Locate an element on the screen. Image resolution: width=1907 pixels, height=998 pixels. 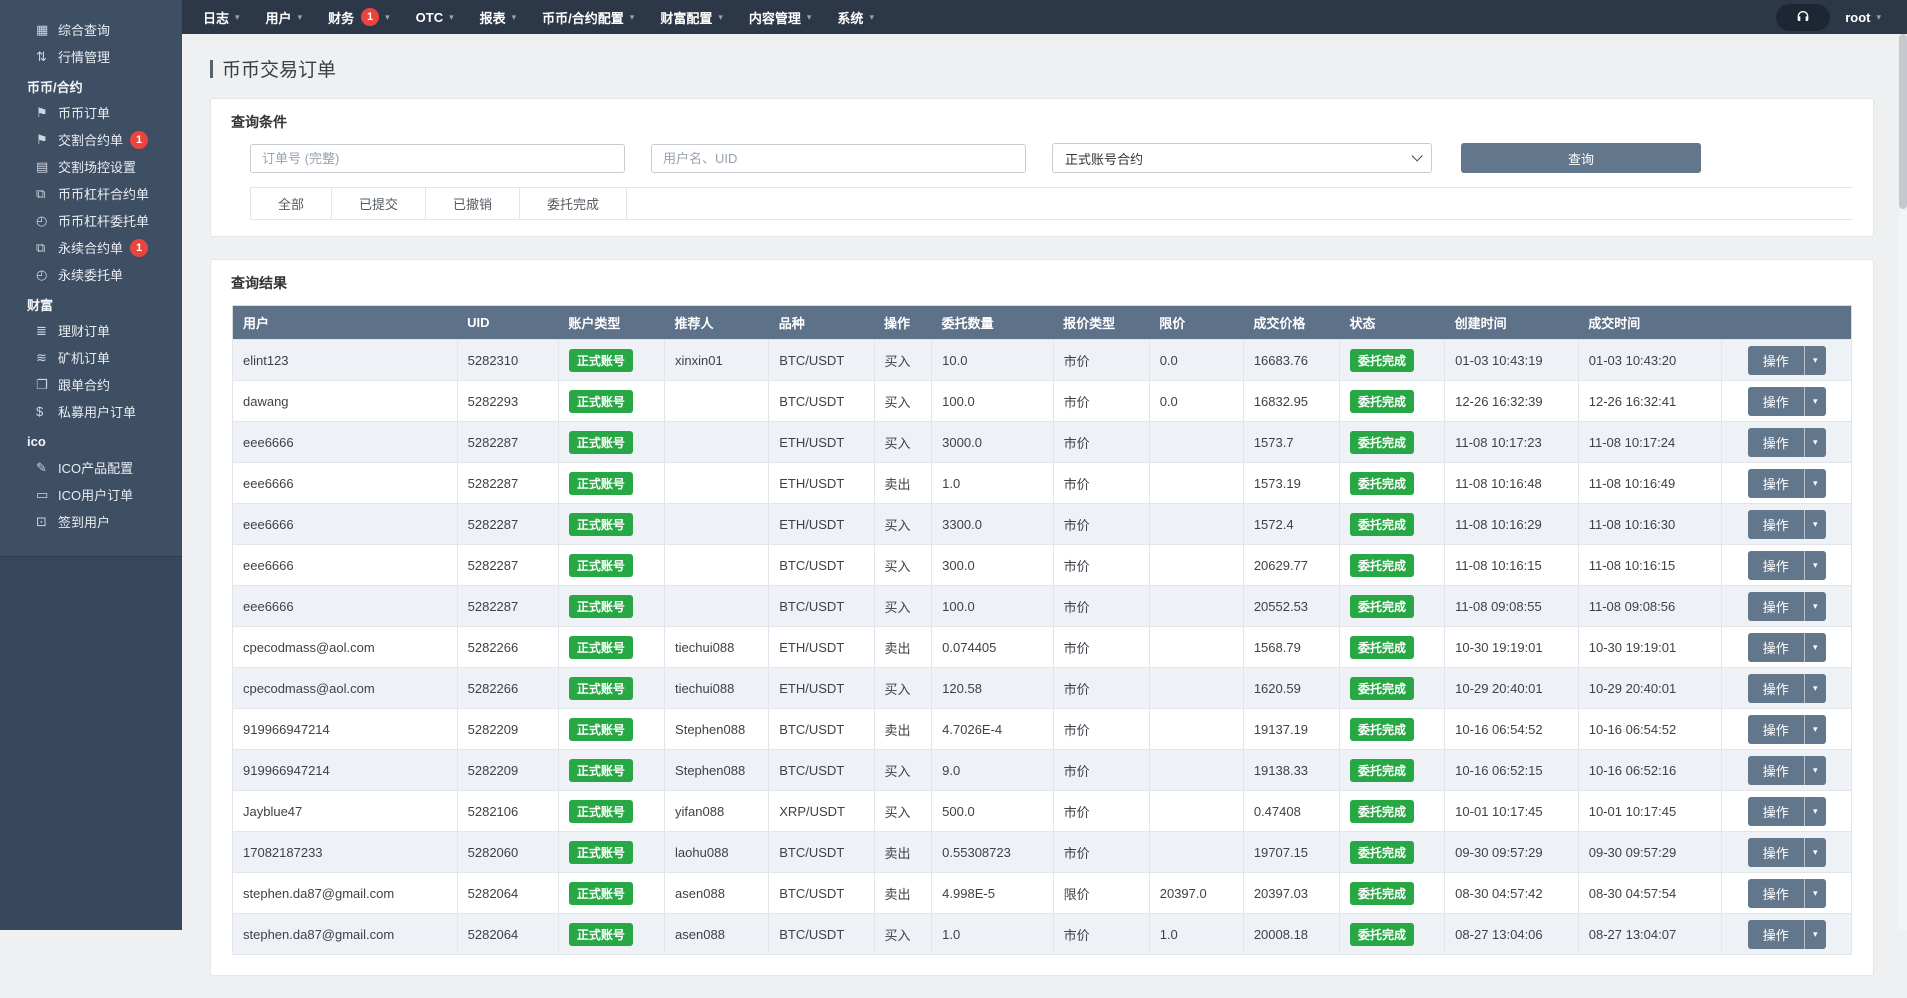
sidebar-item-coin-orders: ⚑币币订单 is located at coordinates (91, 112).